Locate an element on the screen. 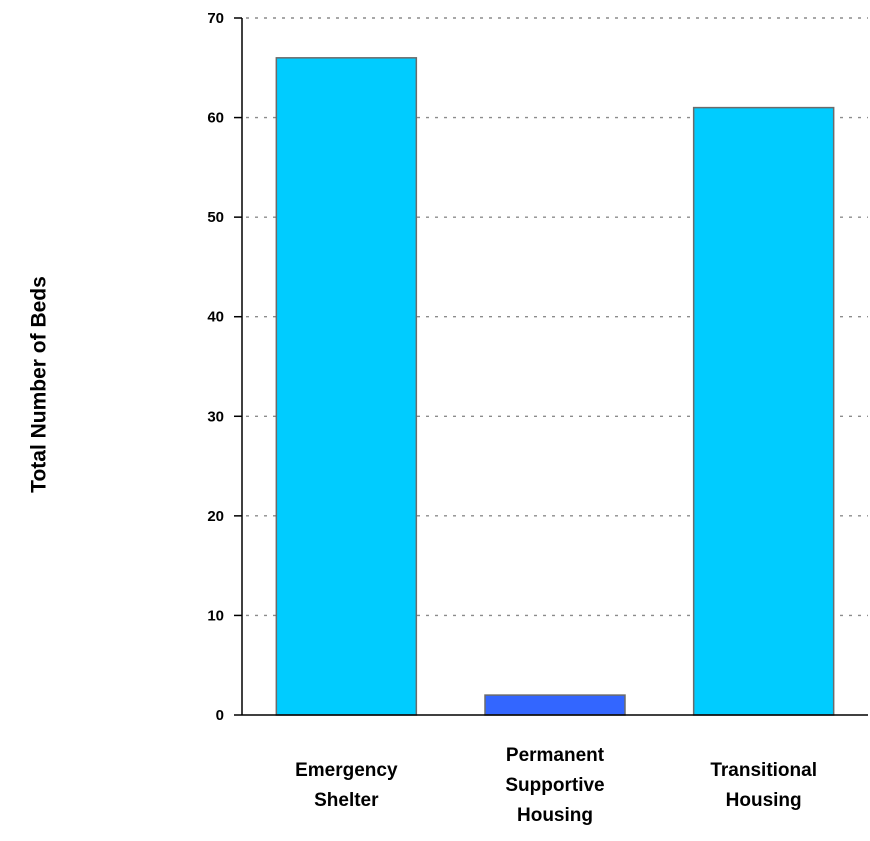  y-tick-label: 70 is located at coordinates (215, 18).